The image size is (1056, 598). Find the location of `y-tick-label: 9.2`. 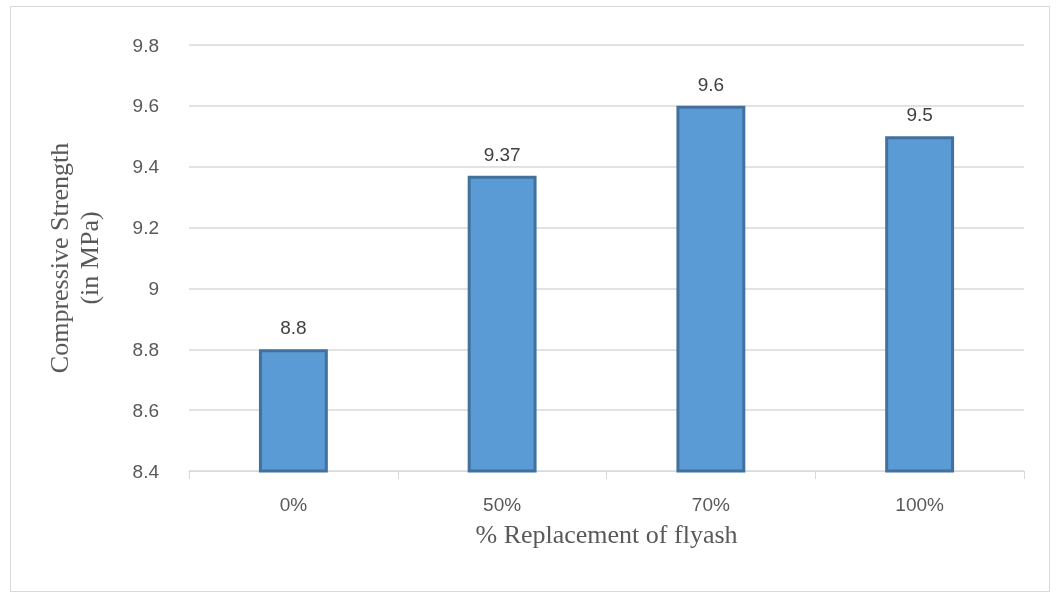

y-tick-label: 9.2 is located at coordinates (145, 228).